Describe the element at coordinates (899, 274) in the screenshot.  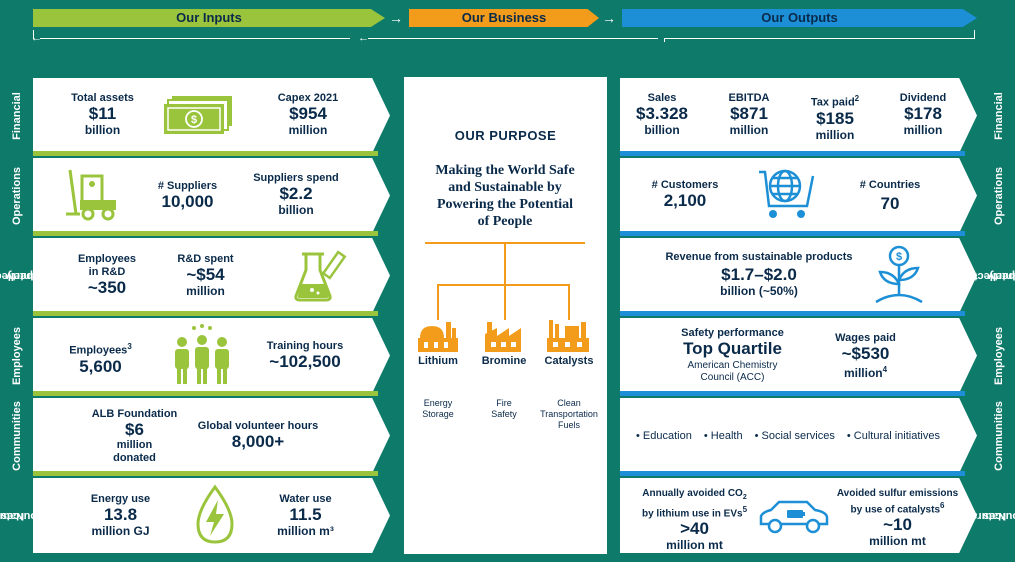
I see `money-plant-icon: $` at that location.